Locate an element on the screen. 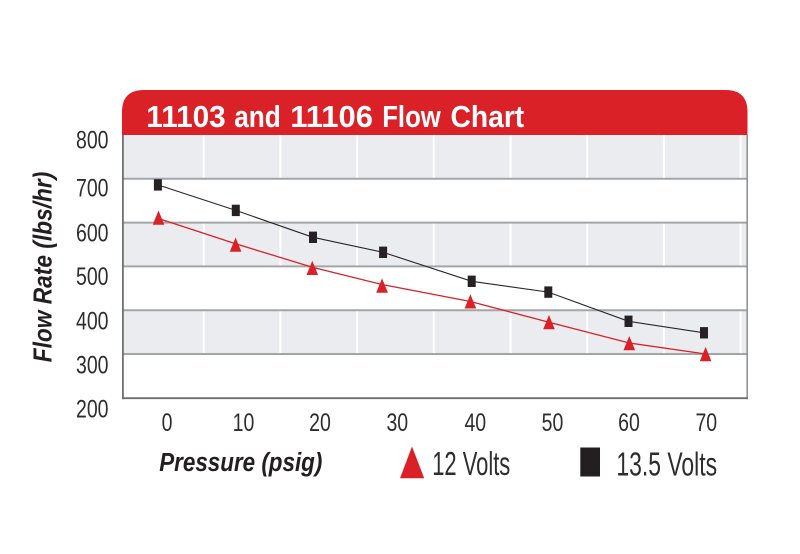 The width and height of the screenshot is (800, 554). svg-text: 11103 is located at coordinates (185, 117).